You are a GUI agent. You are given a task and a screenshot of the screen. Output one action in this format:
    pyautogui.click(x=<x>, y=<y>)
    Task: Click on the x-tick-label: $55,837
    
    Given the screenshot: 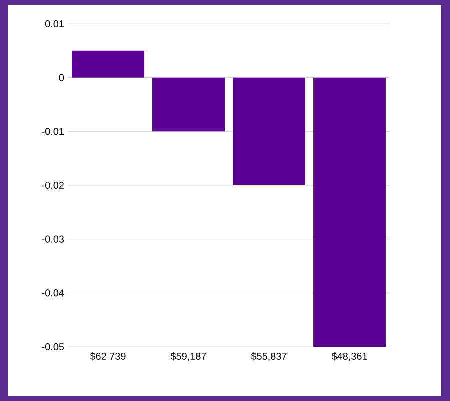 What is the action you would take?
    pyautogui.click(x=269, y=357)
    